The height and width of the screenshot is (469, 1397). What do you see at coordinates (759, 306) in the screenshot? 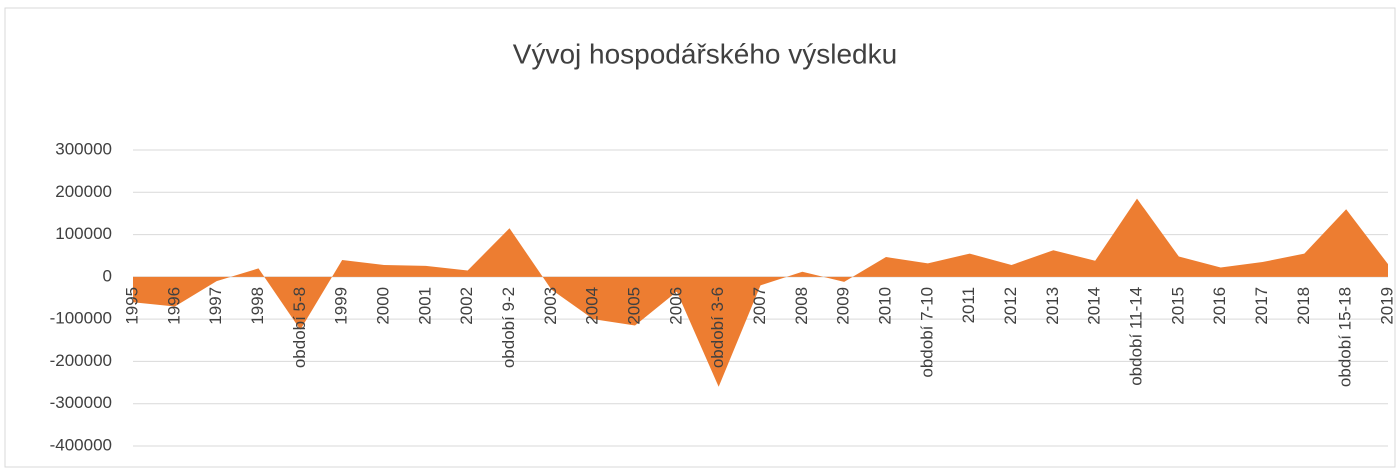
I see `x-tick-label: 2007` at bounding box center [759, 306].